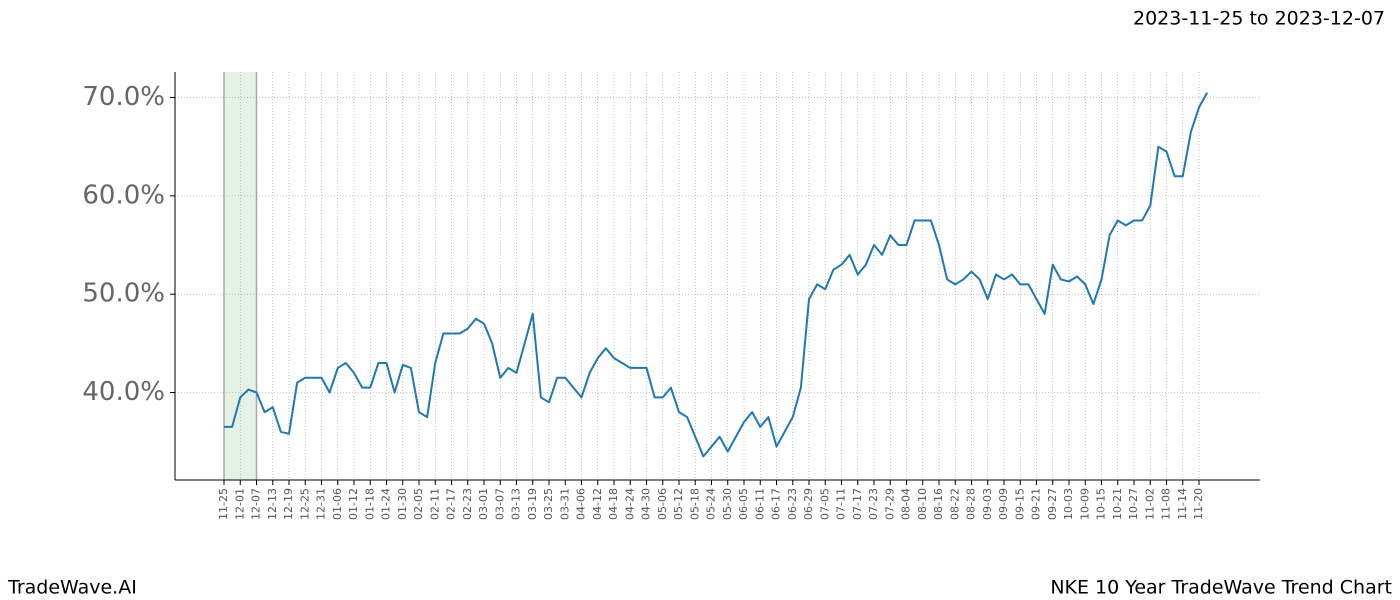 The width and height of the screenshot is (1400, 600). Describe the element at coordinates (1084, 504) in the screenshot. I see `x-tick-label: 10-09` at that location.